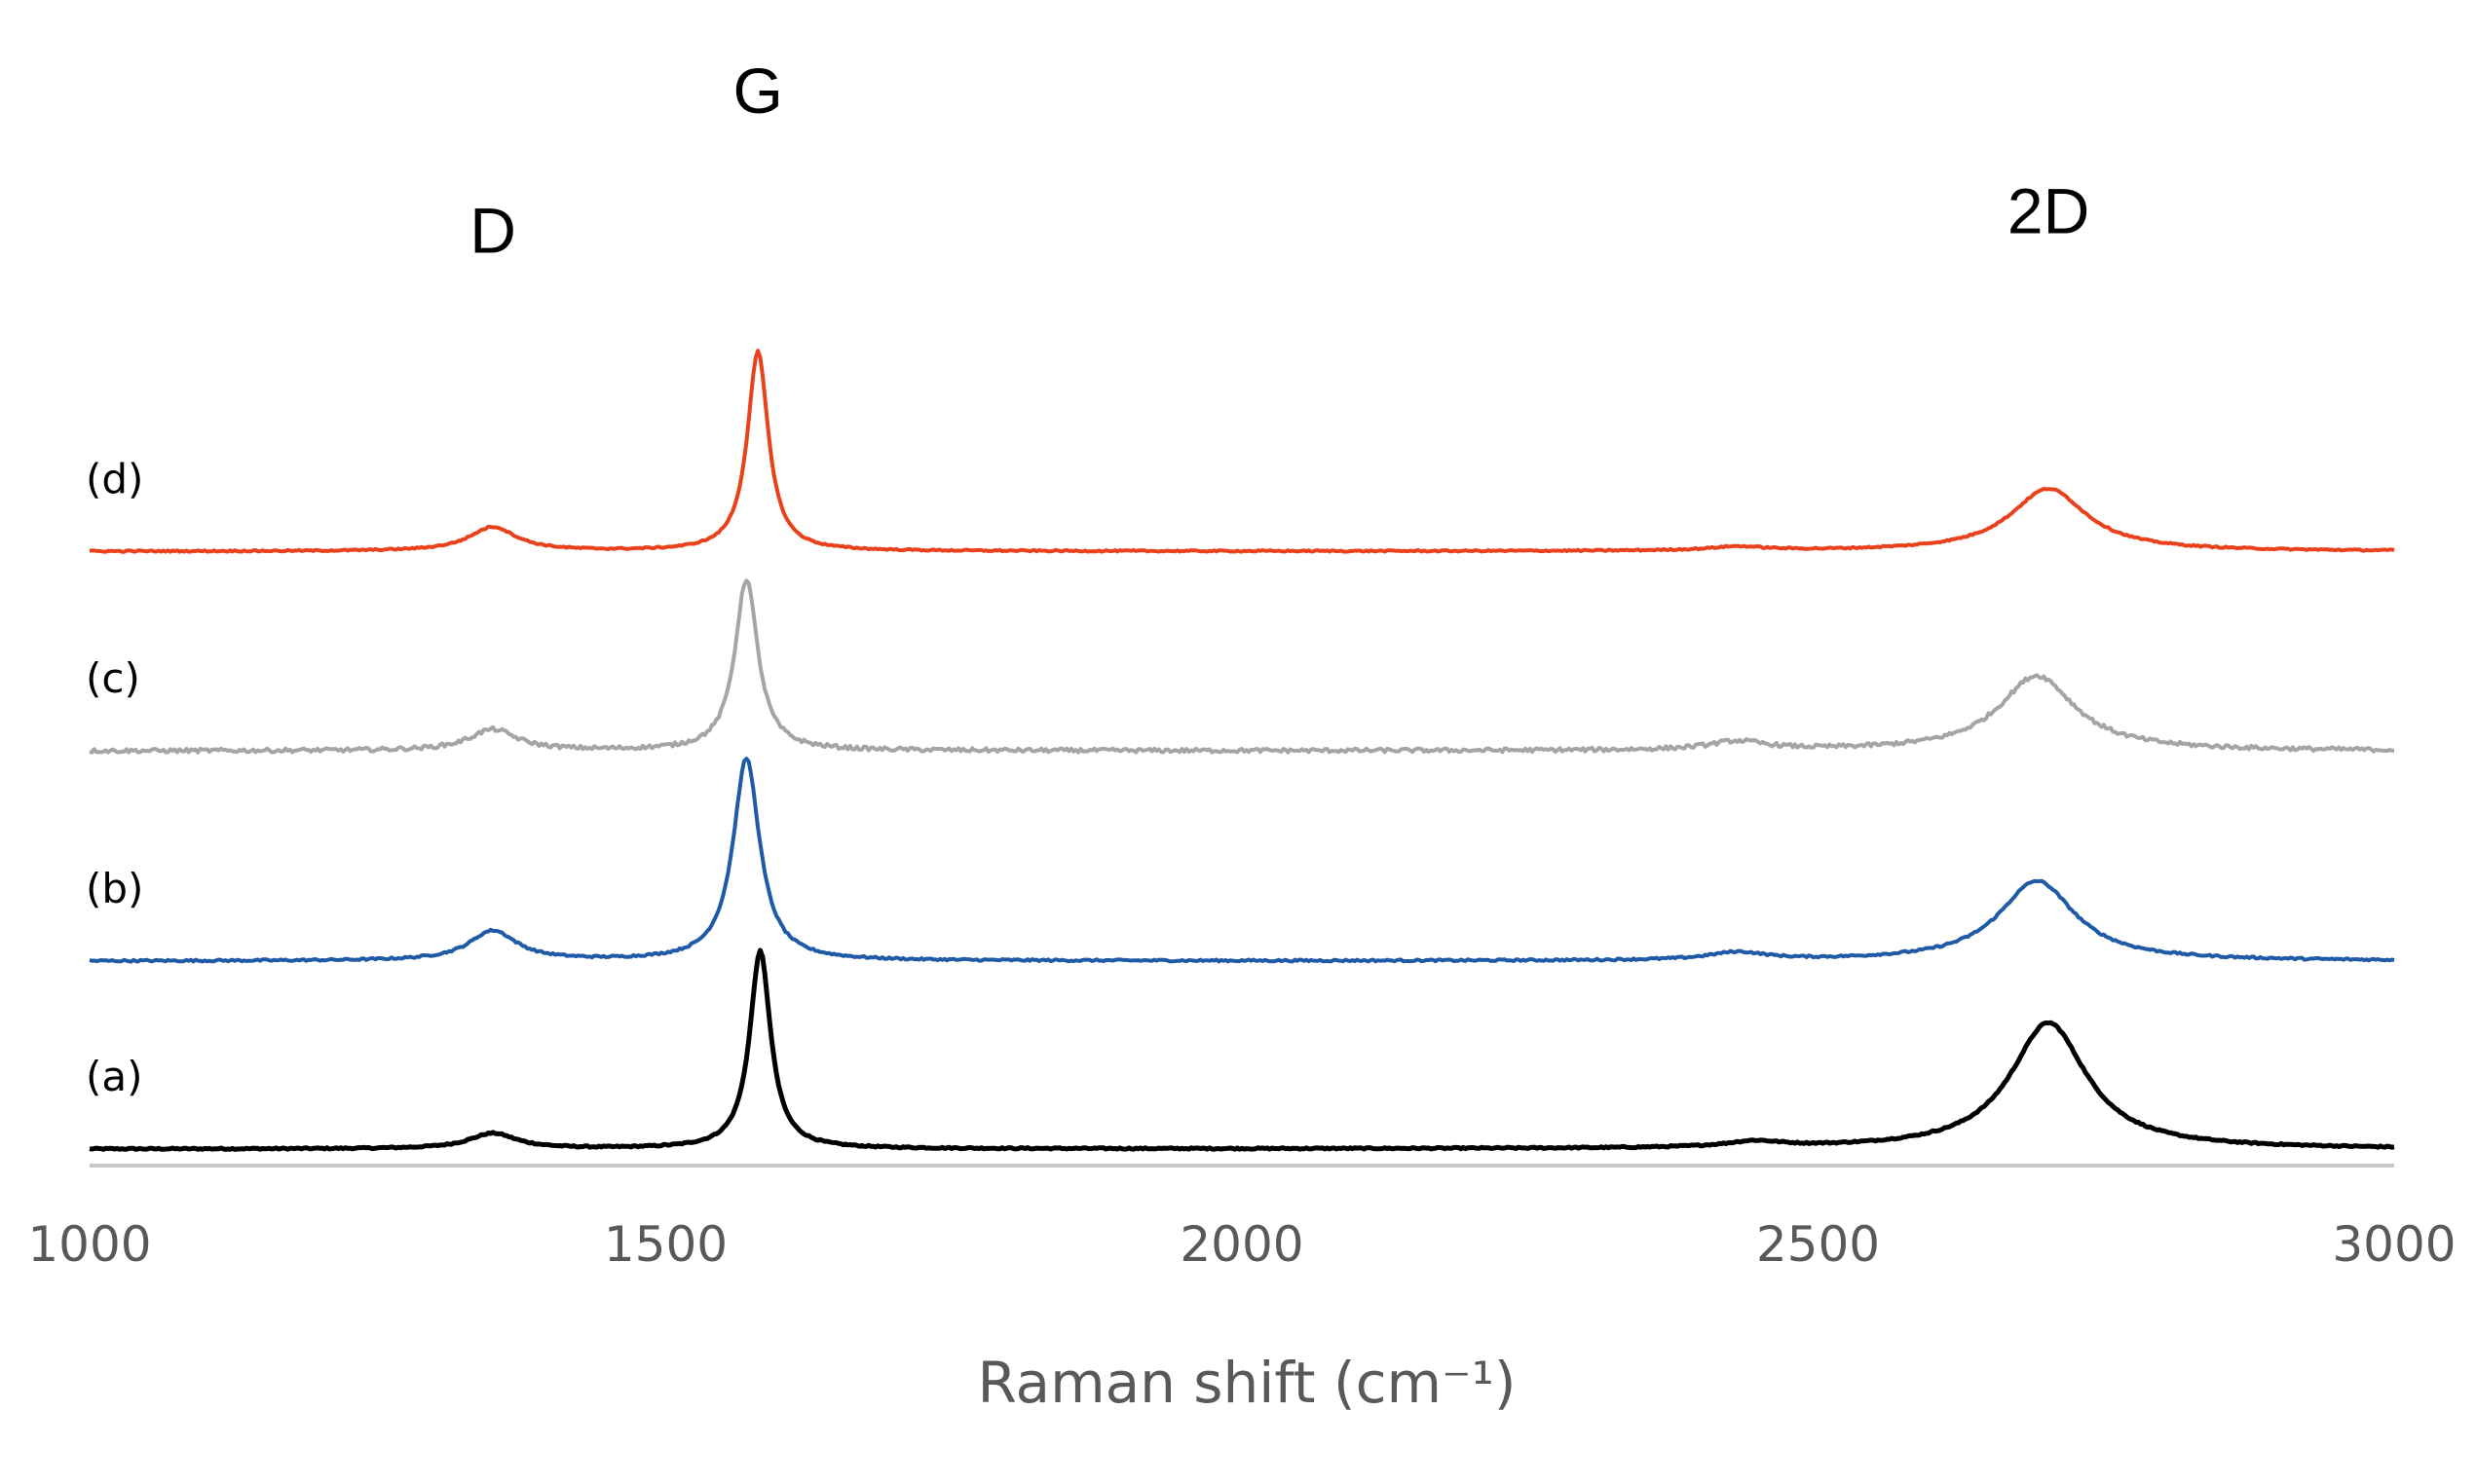 The image size is (2476, 1484). I want to click on x-tick-label-2000: 2000, so click(1241, 1244).